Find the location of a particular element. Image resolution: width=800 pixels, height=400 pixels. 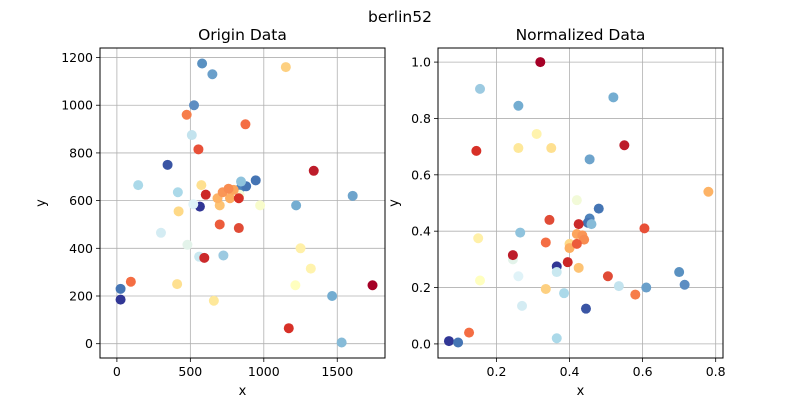

y-tick-label: 1200 is located at coordinates (77, 57).